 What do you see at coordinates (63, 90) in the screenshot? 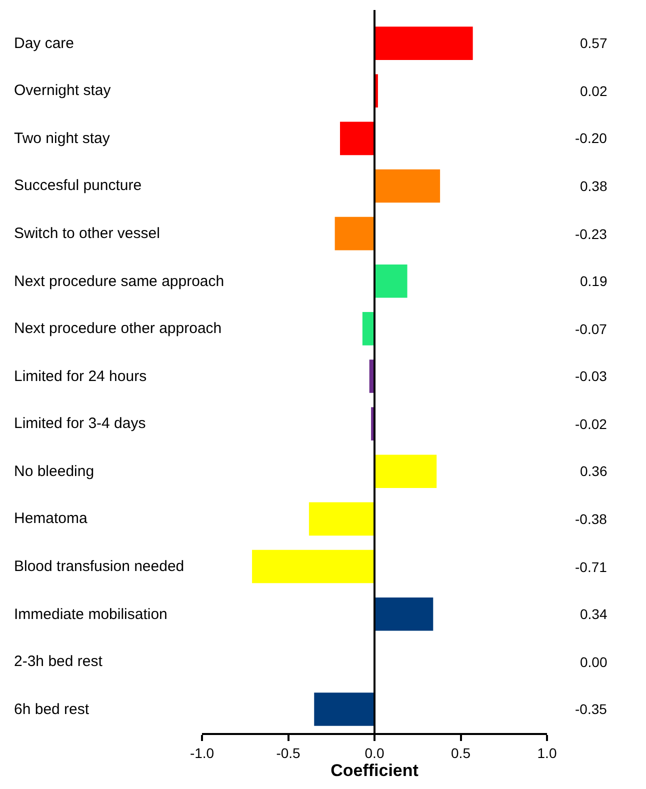
I see `y-tick-label: Overnight stay` at bounding box center [63, 90].